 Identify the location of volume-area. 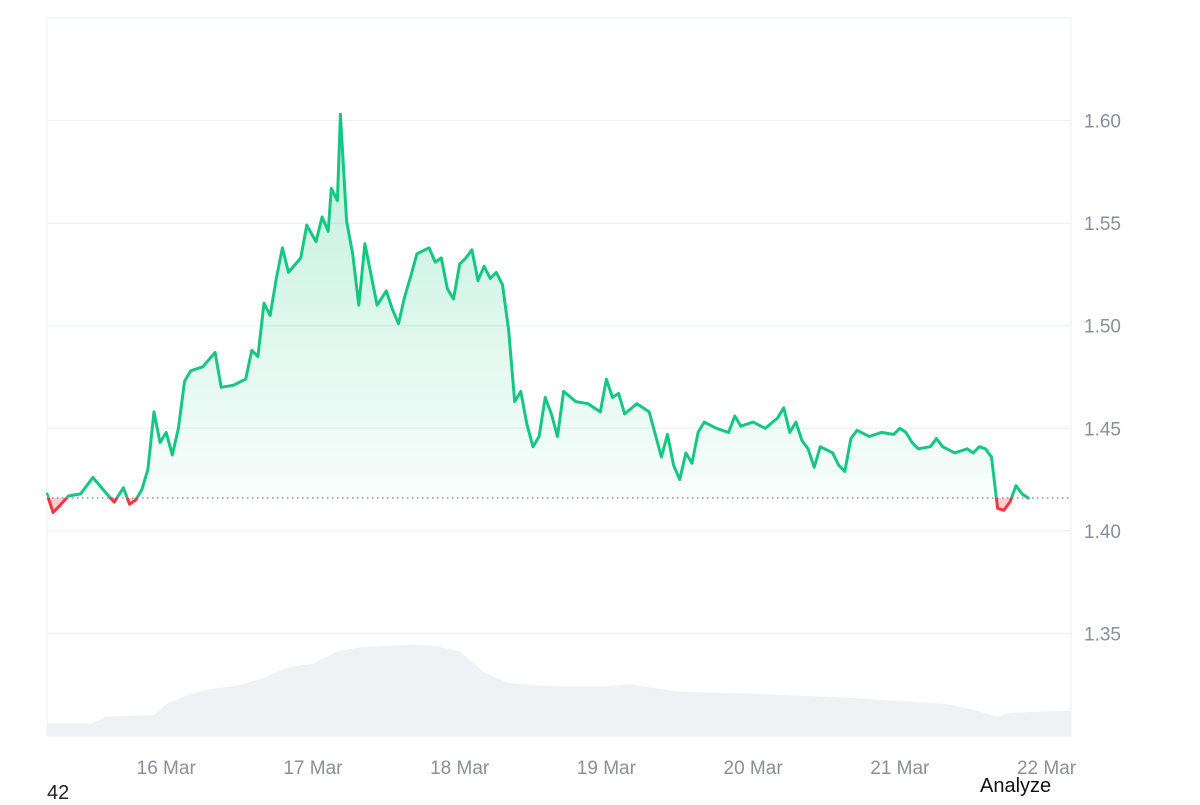
(559, 690).